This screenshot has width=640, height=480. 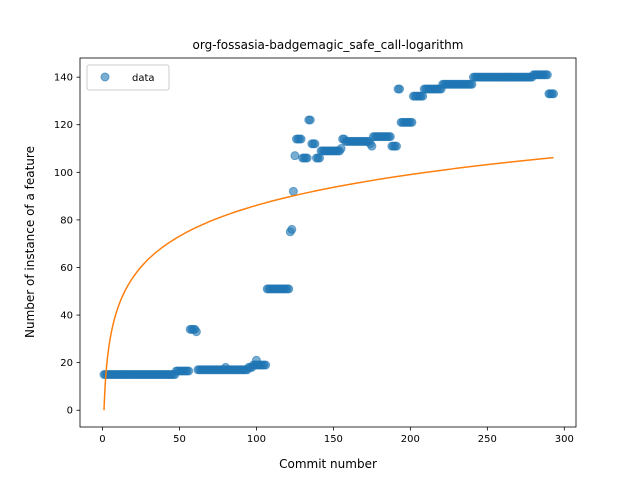 What do you see at coordinates (66, 363) in the screenshot?
I see `y-tick-label: 20` at bounding box center [66, 363].